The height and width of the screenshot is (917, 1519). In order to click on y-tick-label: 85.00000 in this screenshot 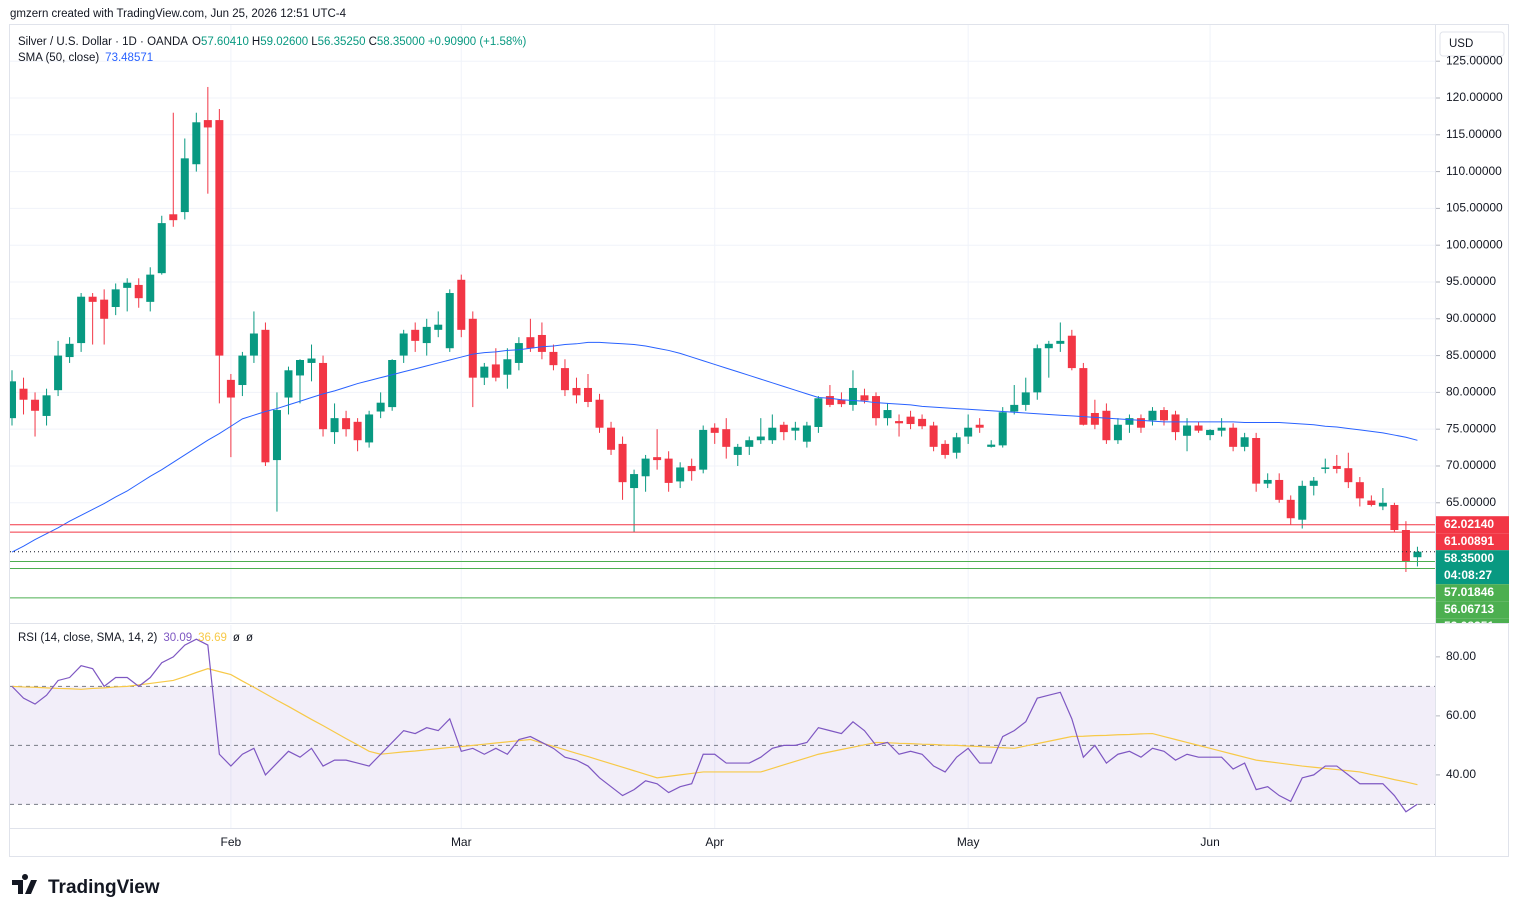, I will do `click(1471, 355)`.